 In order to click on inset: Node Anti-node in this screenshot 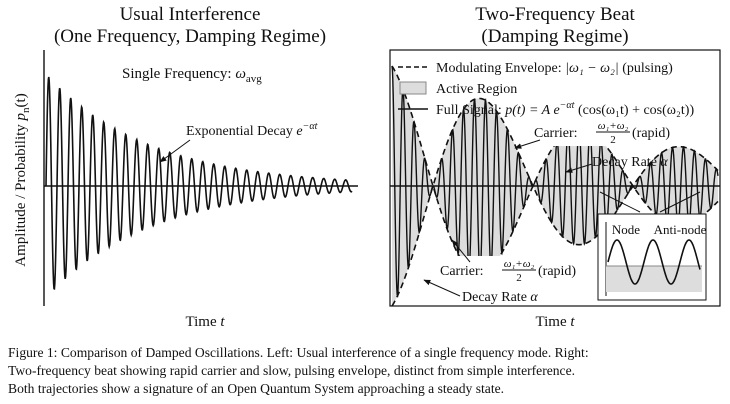, I will do `click(652, 246)`.